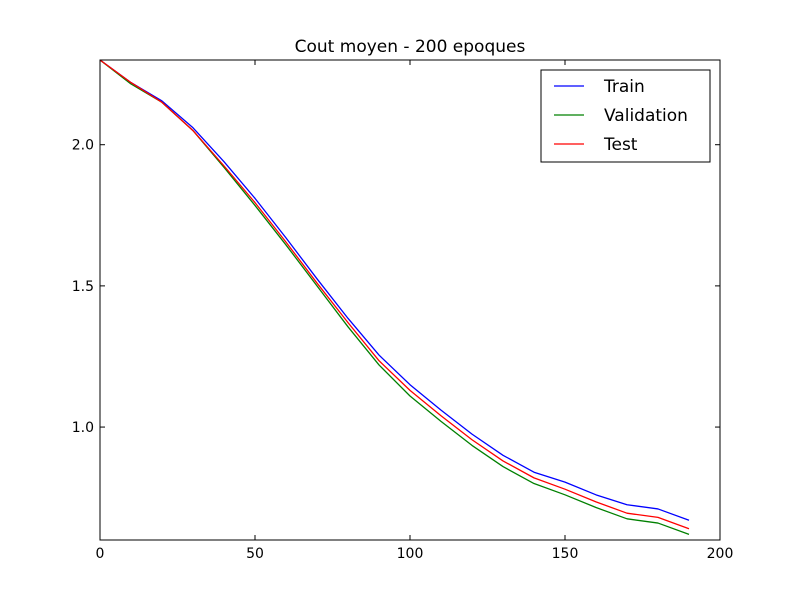  Describe the element at coordinates (720, 554) in the screenshot. I see `x-tick-label: 200` at that location.